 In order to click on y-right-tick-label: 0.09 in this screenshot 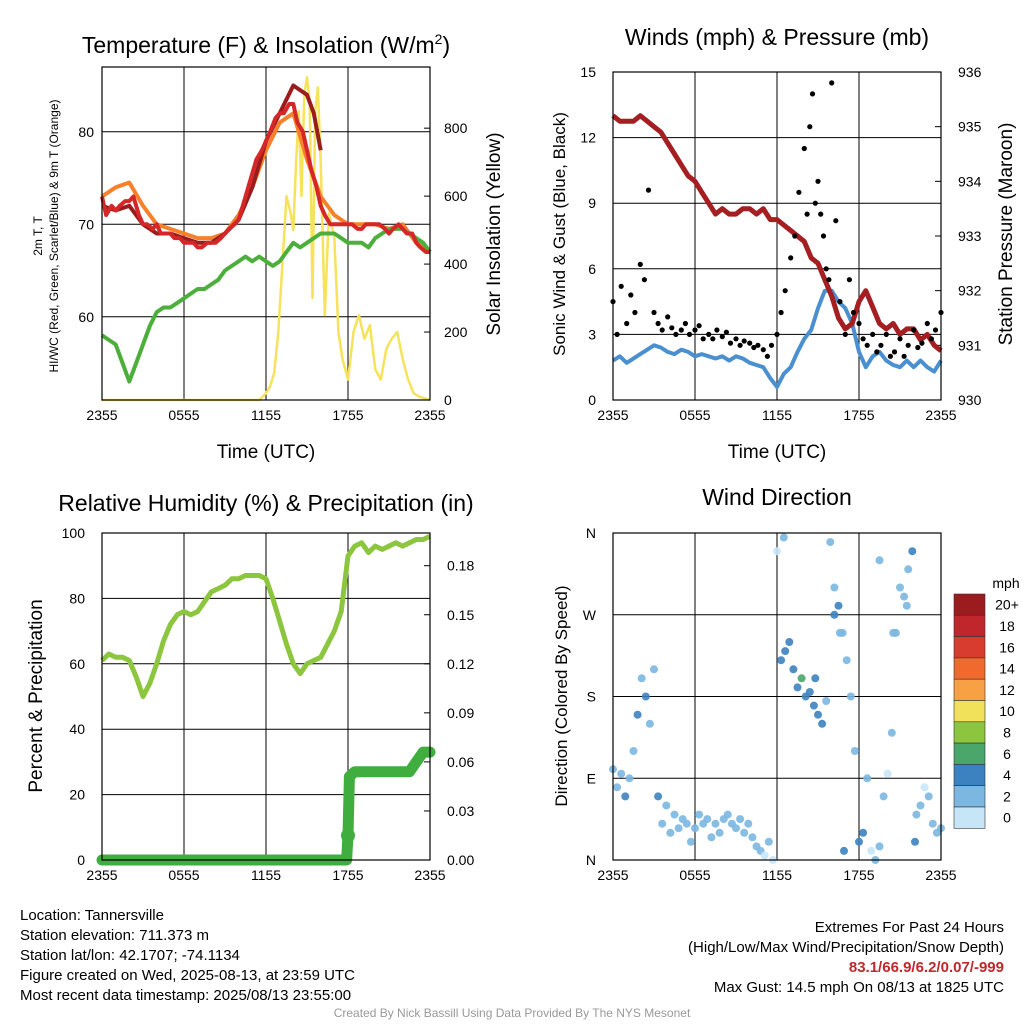, I will do `click(460, 713)`.